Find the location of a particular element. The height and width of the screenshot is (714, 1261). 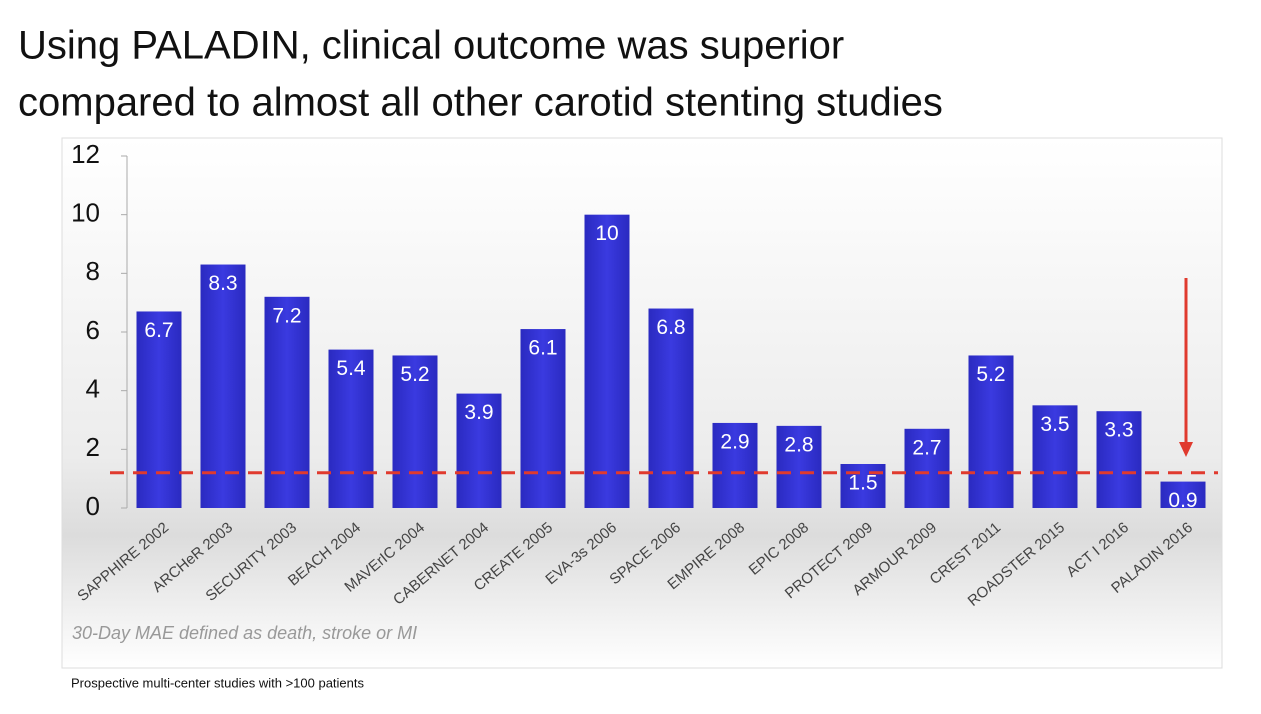

y-tick-label: 0 is located at coordinates (93, 506).